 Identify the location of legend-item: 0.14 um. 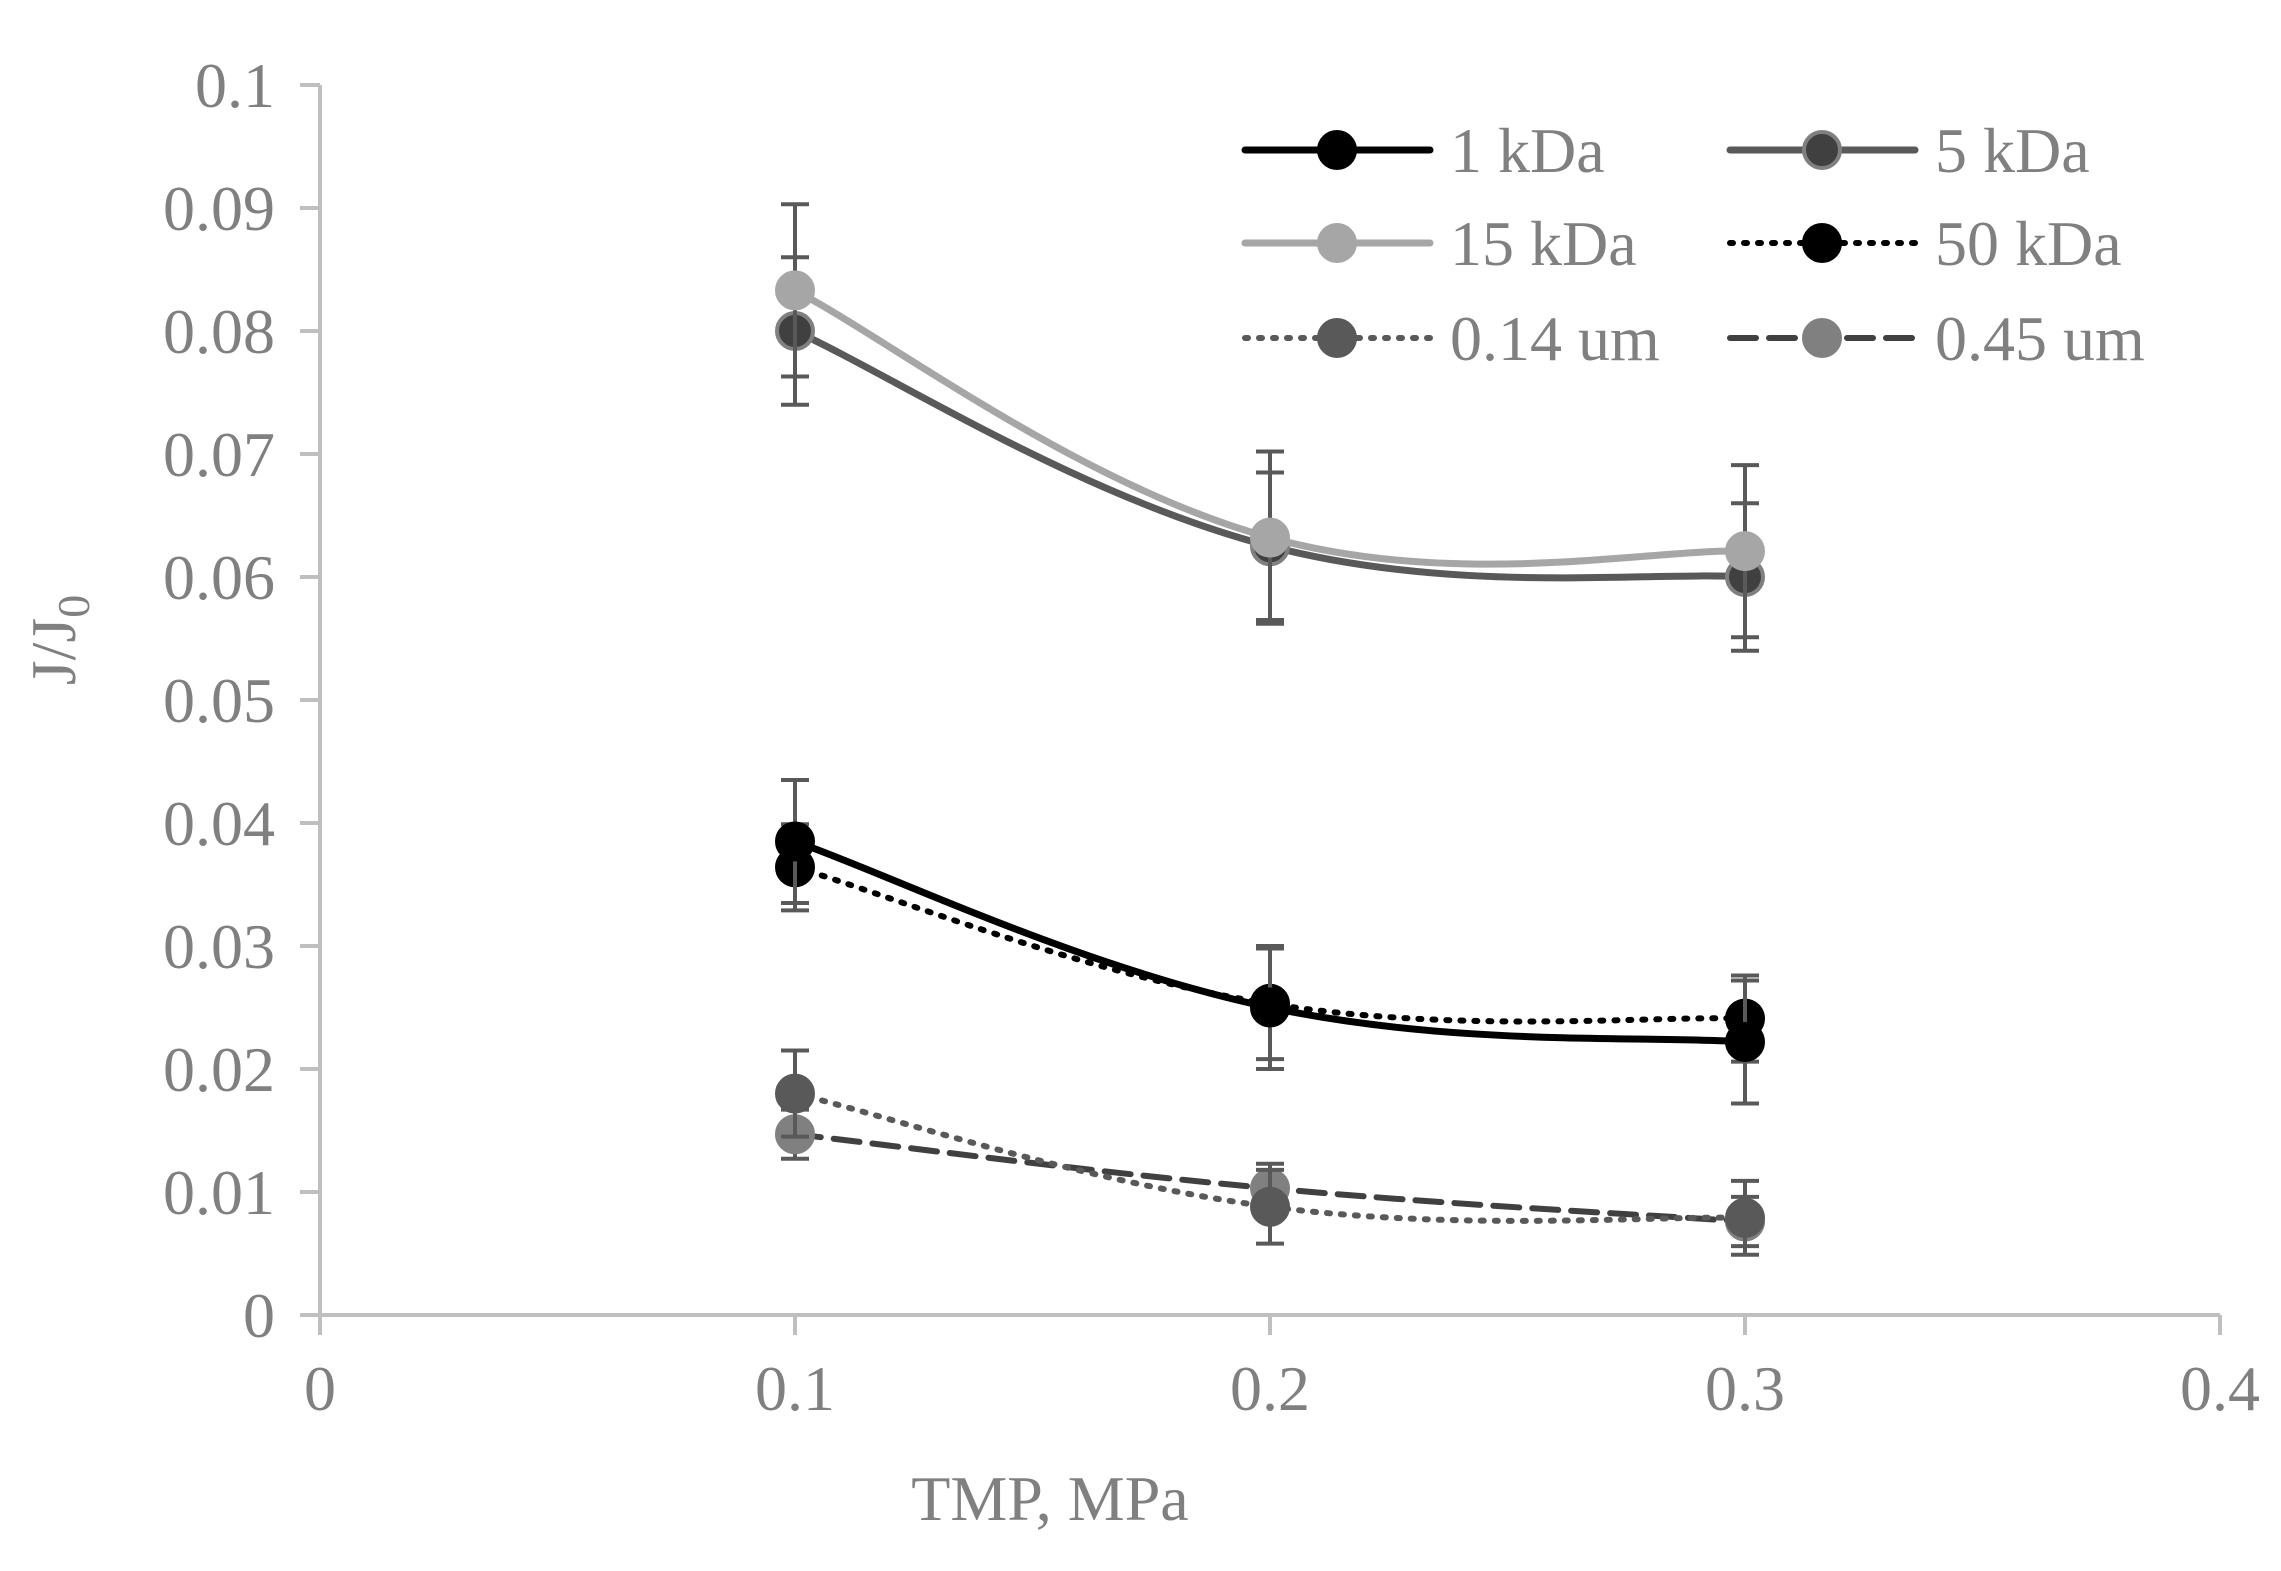
(1451, 338).